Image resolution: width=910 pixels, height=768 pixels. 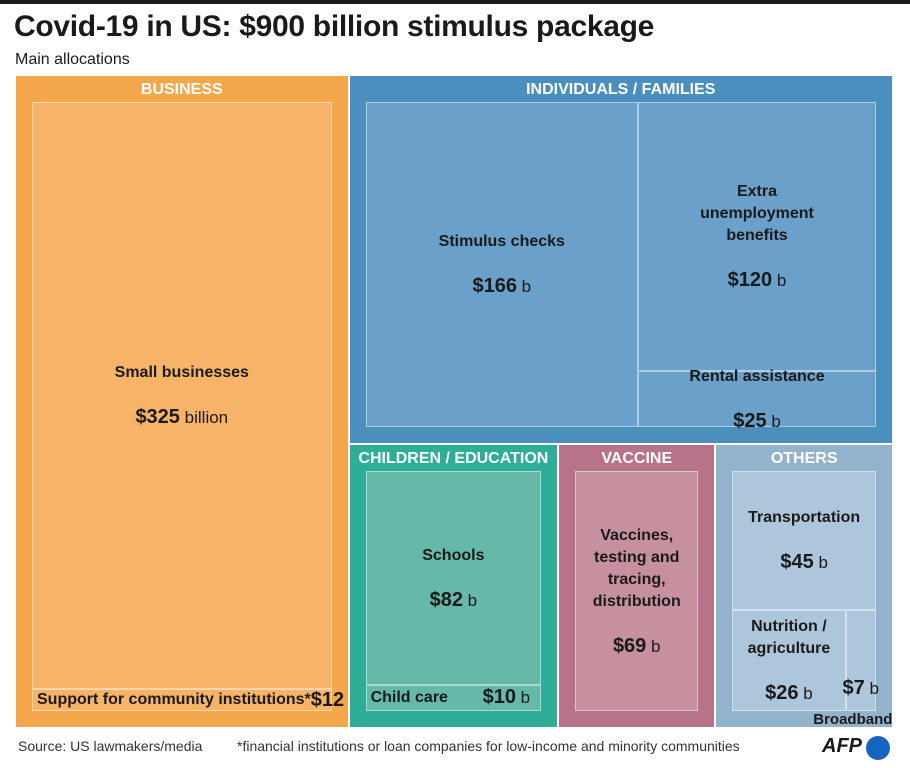 I want to click on cell-value: $26 b, so click(x=789, y=692).